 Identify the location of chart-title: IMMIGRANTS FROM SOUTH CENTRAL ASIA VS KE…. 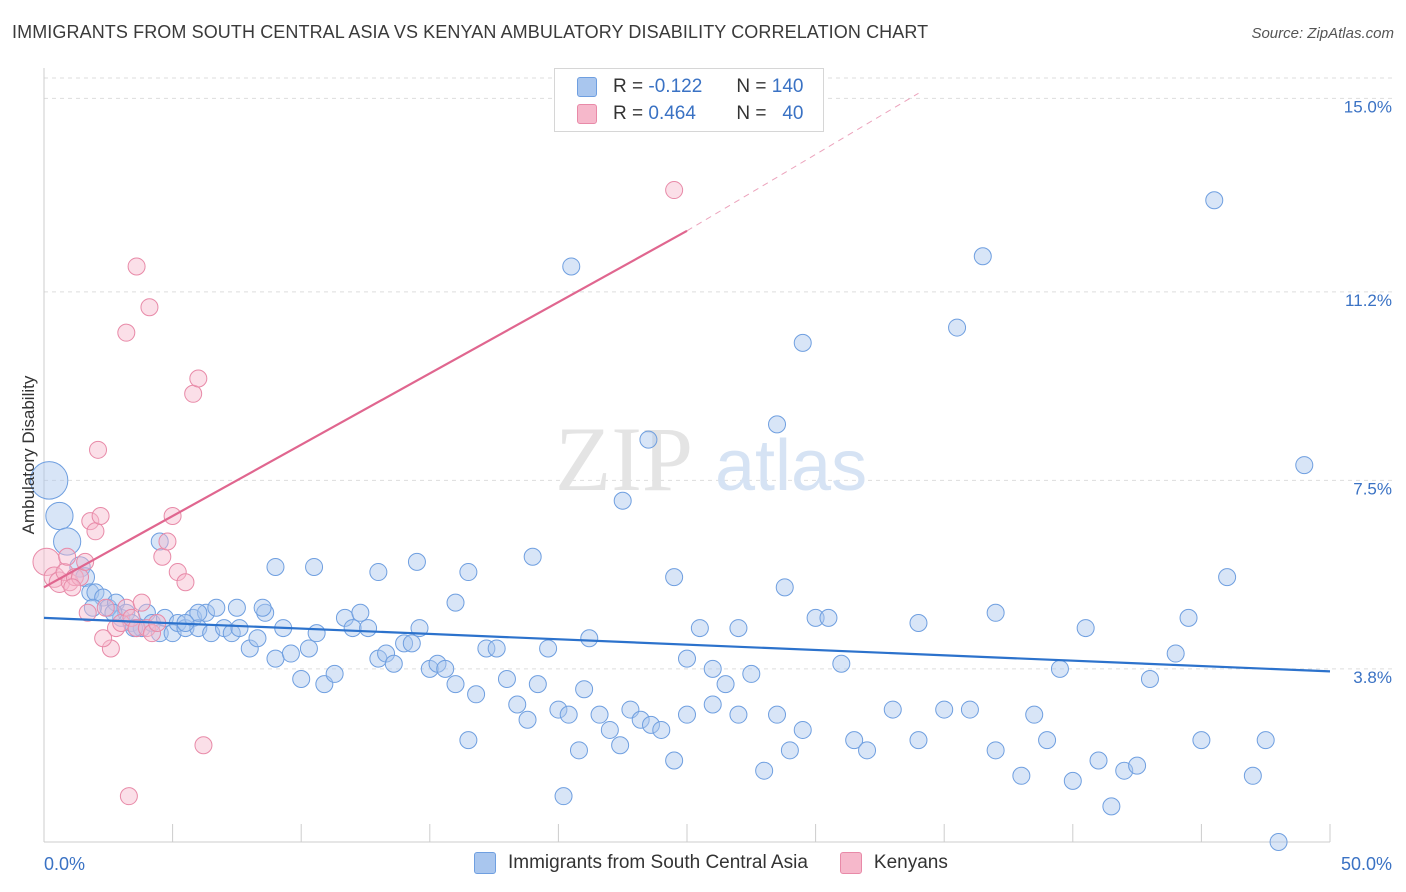
(470, 32).